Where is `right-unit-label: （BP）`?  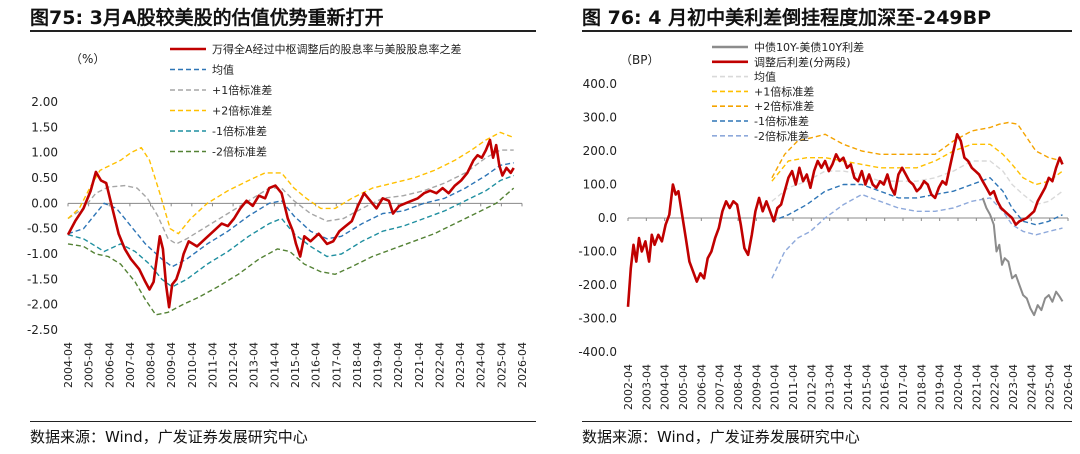 right-unit-label: （BP） is located at coordinates (639, 60).